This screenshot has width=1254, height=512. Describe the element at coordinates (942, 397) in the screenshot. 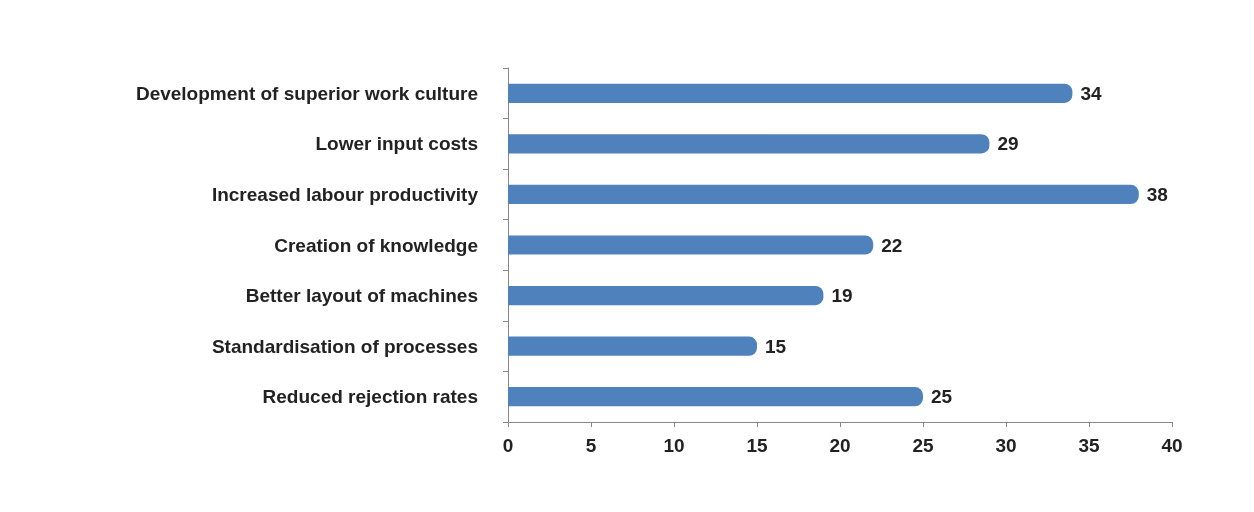

I see `data-label: 25` at that location.